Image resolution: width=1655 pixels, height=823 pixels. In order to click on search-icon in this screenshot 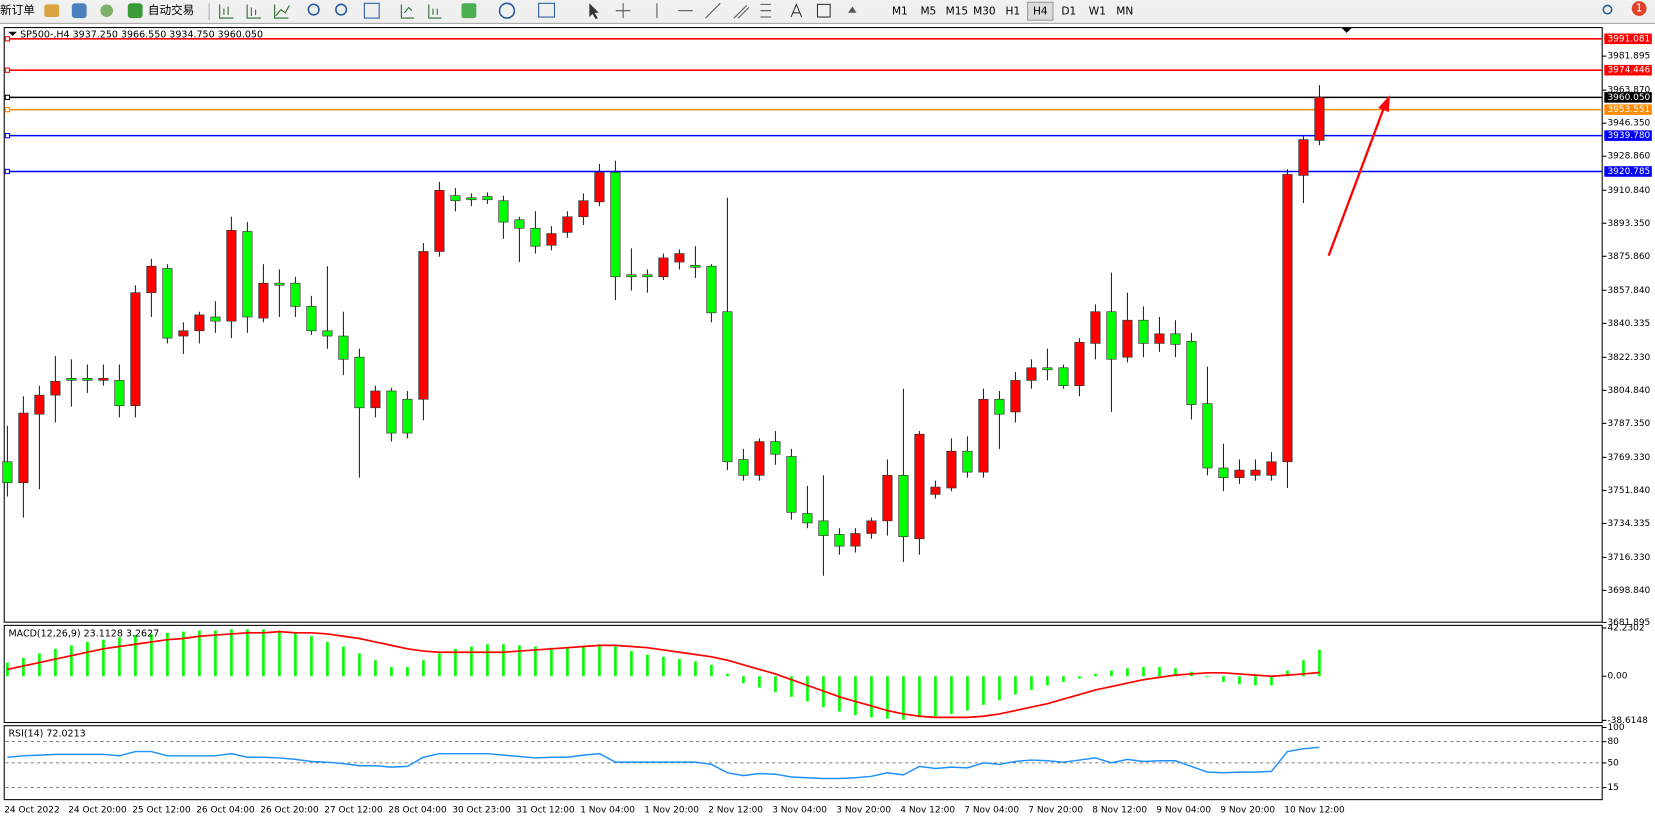, I will do `click(1607, 9)`.